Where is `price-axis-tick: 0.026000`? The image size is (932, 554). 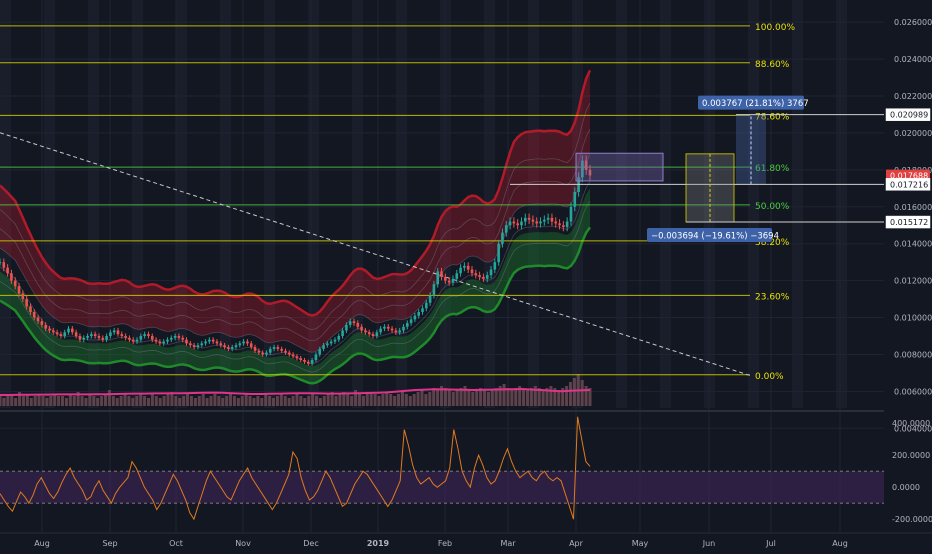 price-axis-tick: 0.026000 is located at coordinates (913, 22).